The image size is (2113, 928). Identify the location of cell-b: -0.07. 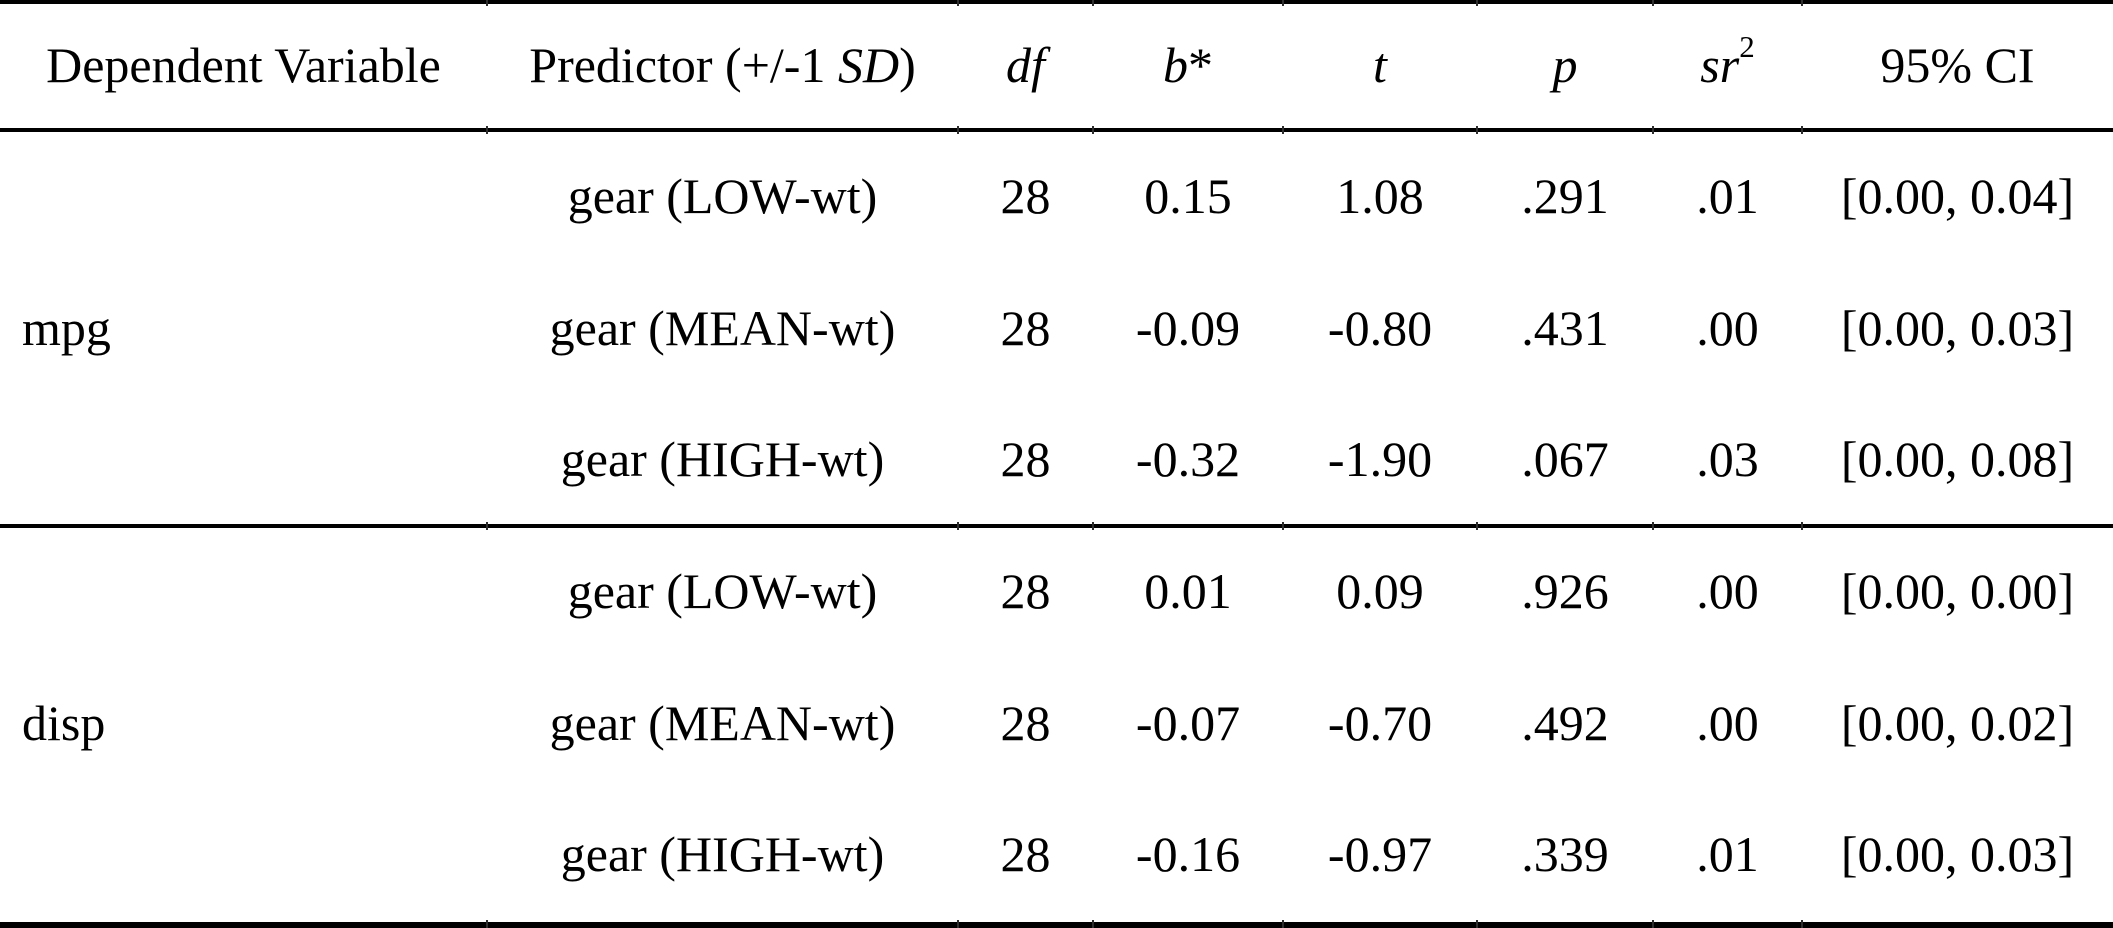
(1188, 722).